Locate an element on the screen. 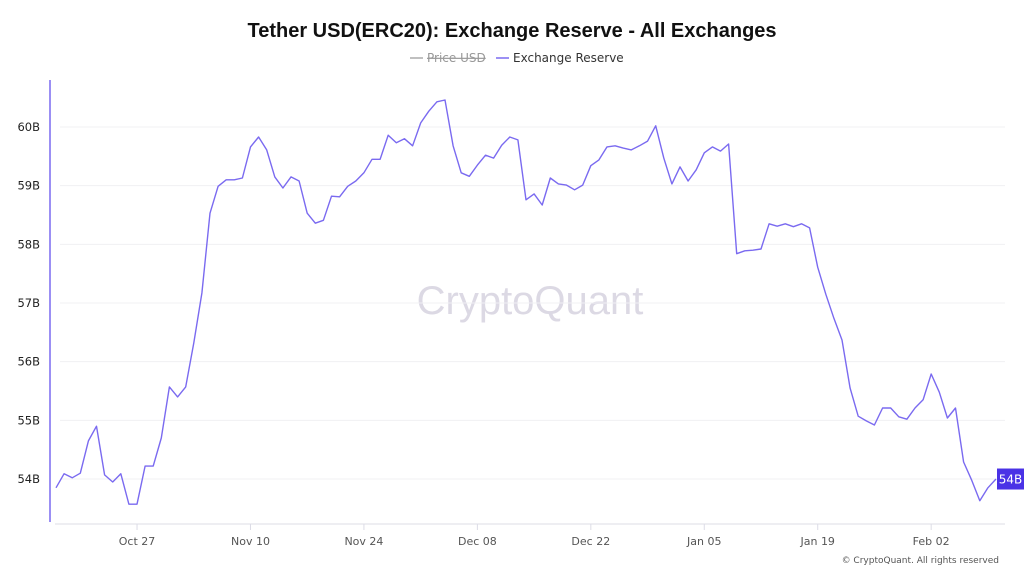  y-tick-label: 55B is located at coordinates (28, 420).